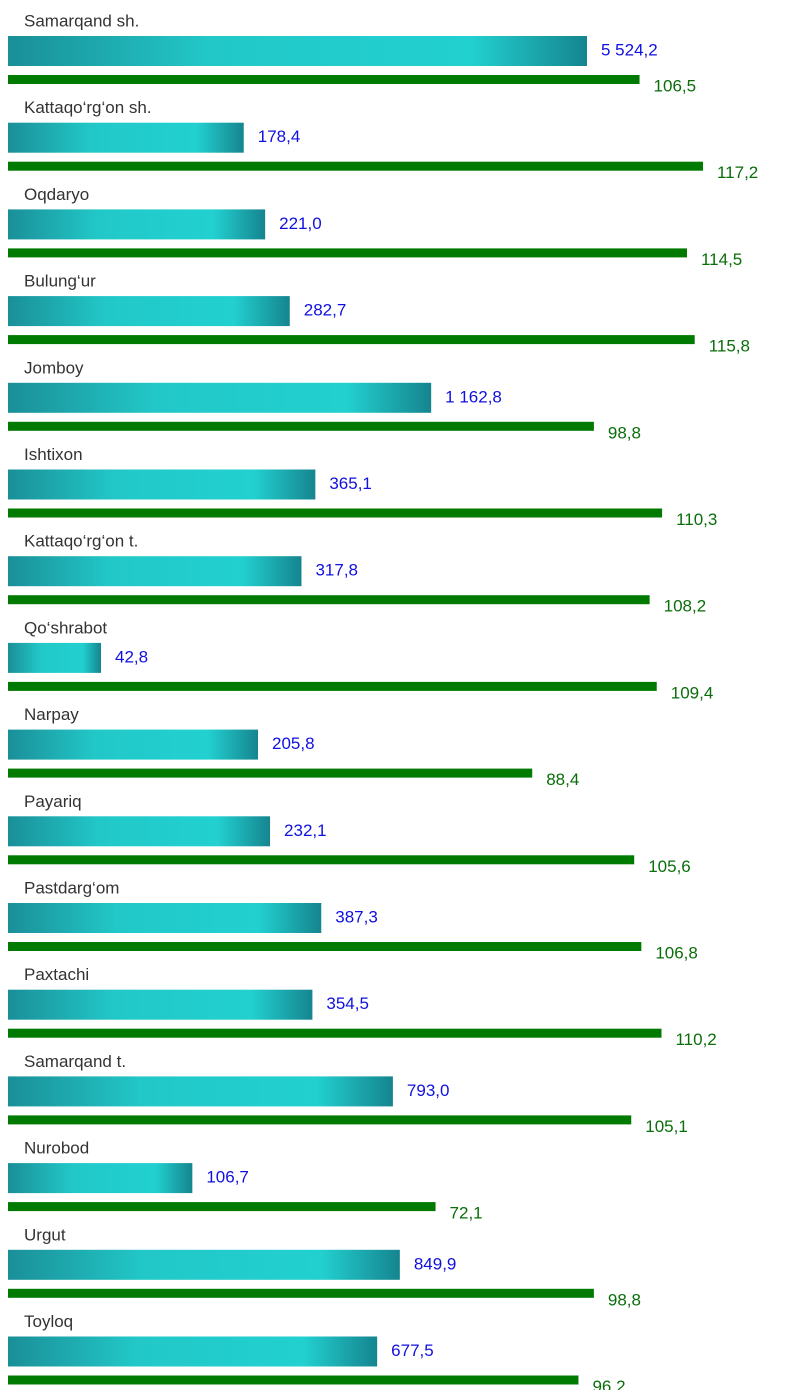 Image resolution: width=785 pixels, height=1390 pixels. What do you see at coordinates (608, 1383) in the screenshot?
I see `value-label: 96,2` at bounding box center [608, 1383].